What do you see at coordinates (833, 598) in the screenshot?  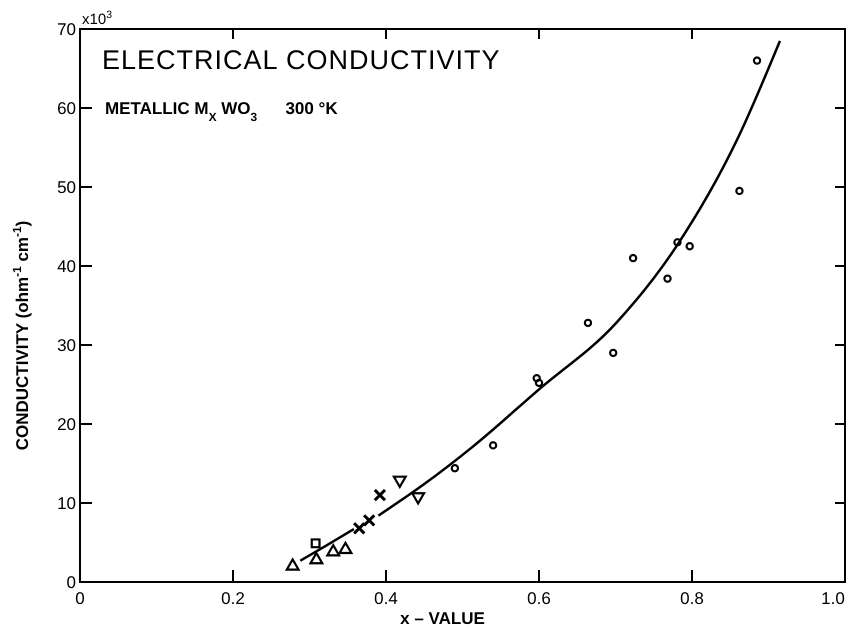 I see `x-tick-label: 1.0` at bounding box center [833, 598].